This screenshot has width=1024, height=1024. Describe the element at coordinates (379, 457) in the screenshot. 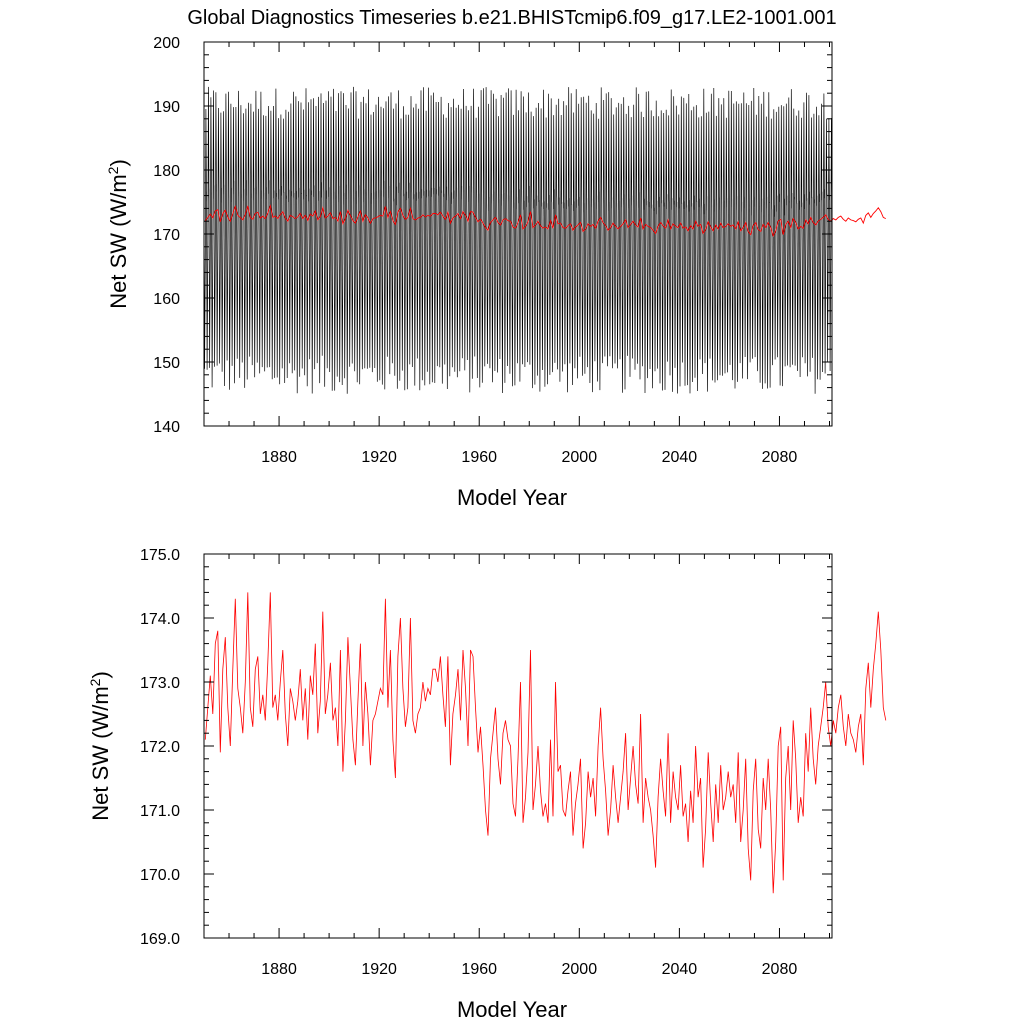

I see `top-x-tick-label: 1920` at that location.